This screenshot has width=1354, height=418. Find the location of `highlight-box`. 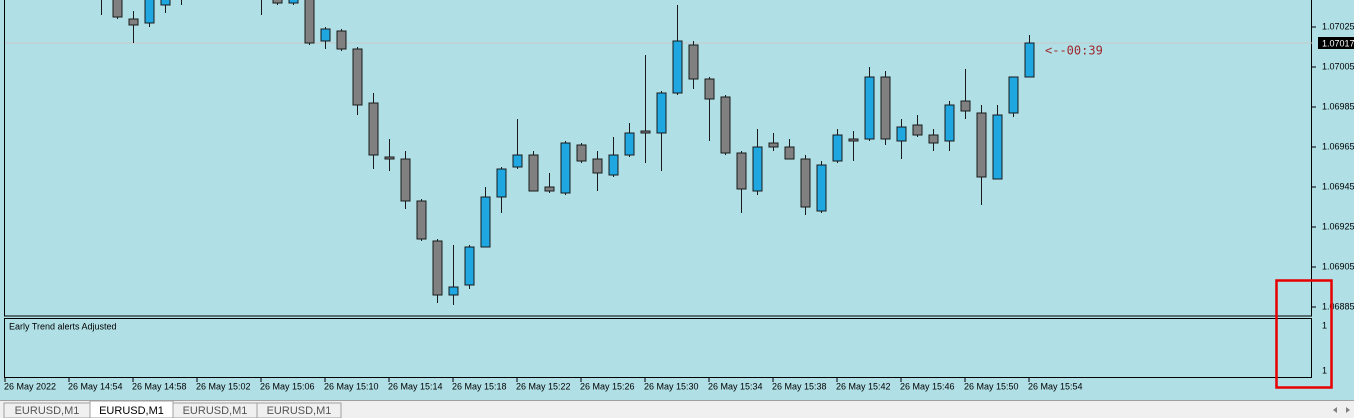

highlight-box is located at coordinates (1304, 334).